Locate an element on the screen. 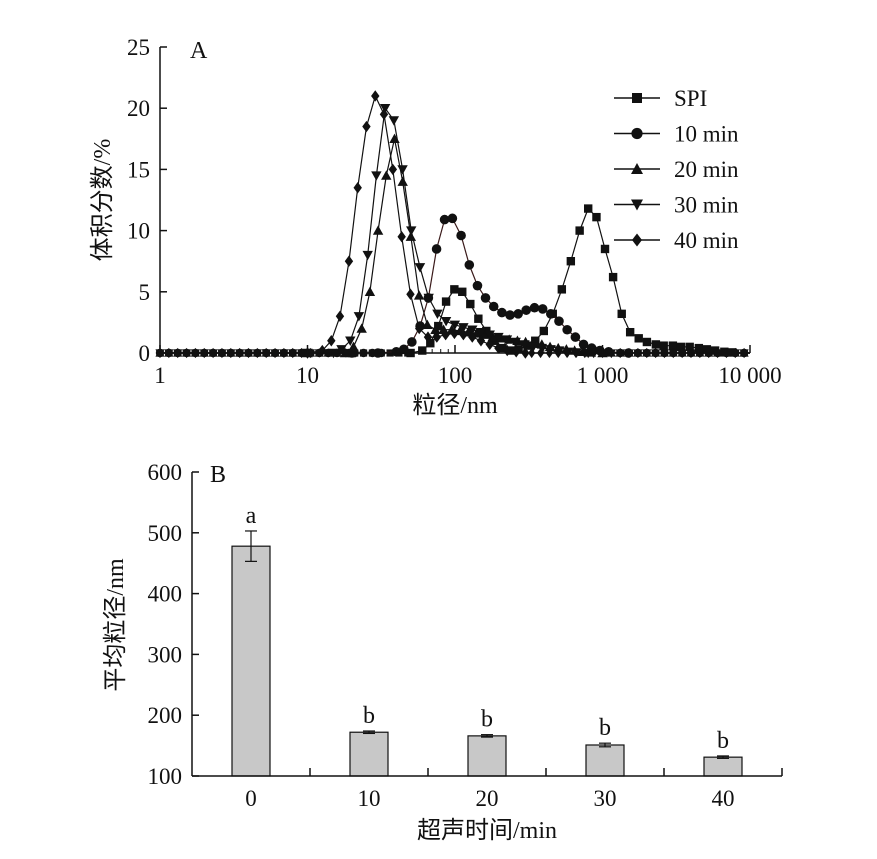  bar-group-0: a0 is located at coordinates (251, 657).